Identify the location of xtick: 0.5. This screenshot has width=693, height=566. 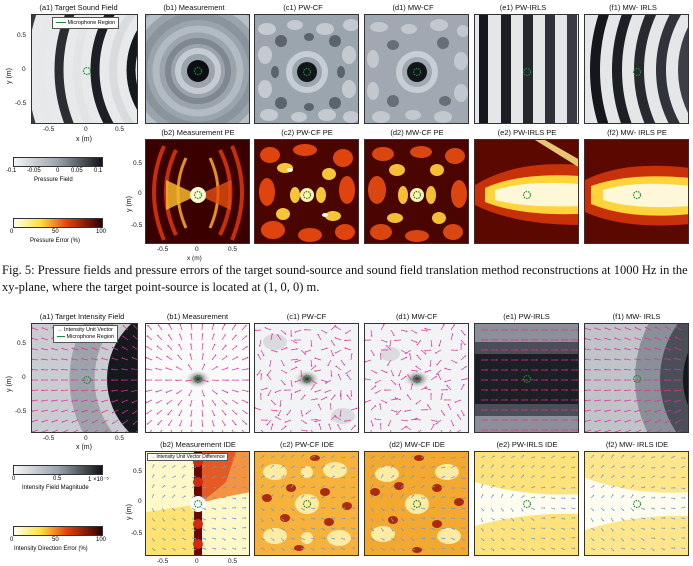
(233, 249).